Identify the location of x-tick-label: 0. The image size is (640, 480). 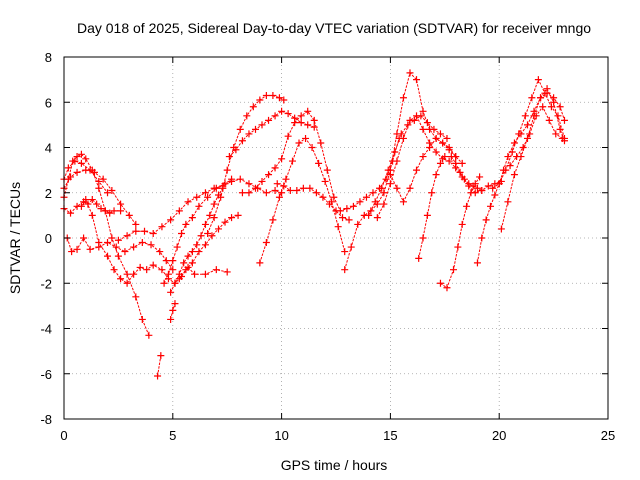
(63, 435).